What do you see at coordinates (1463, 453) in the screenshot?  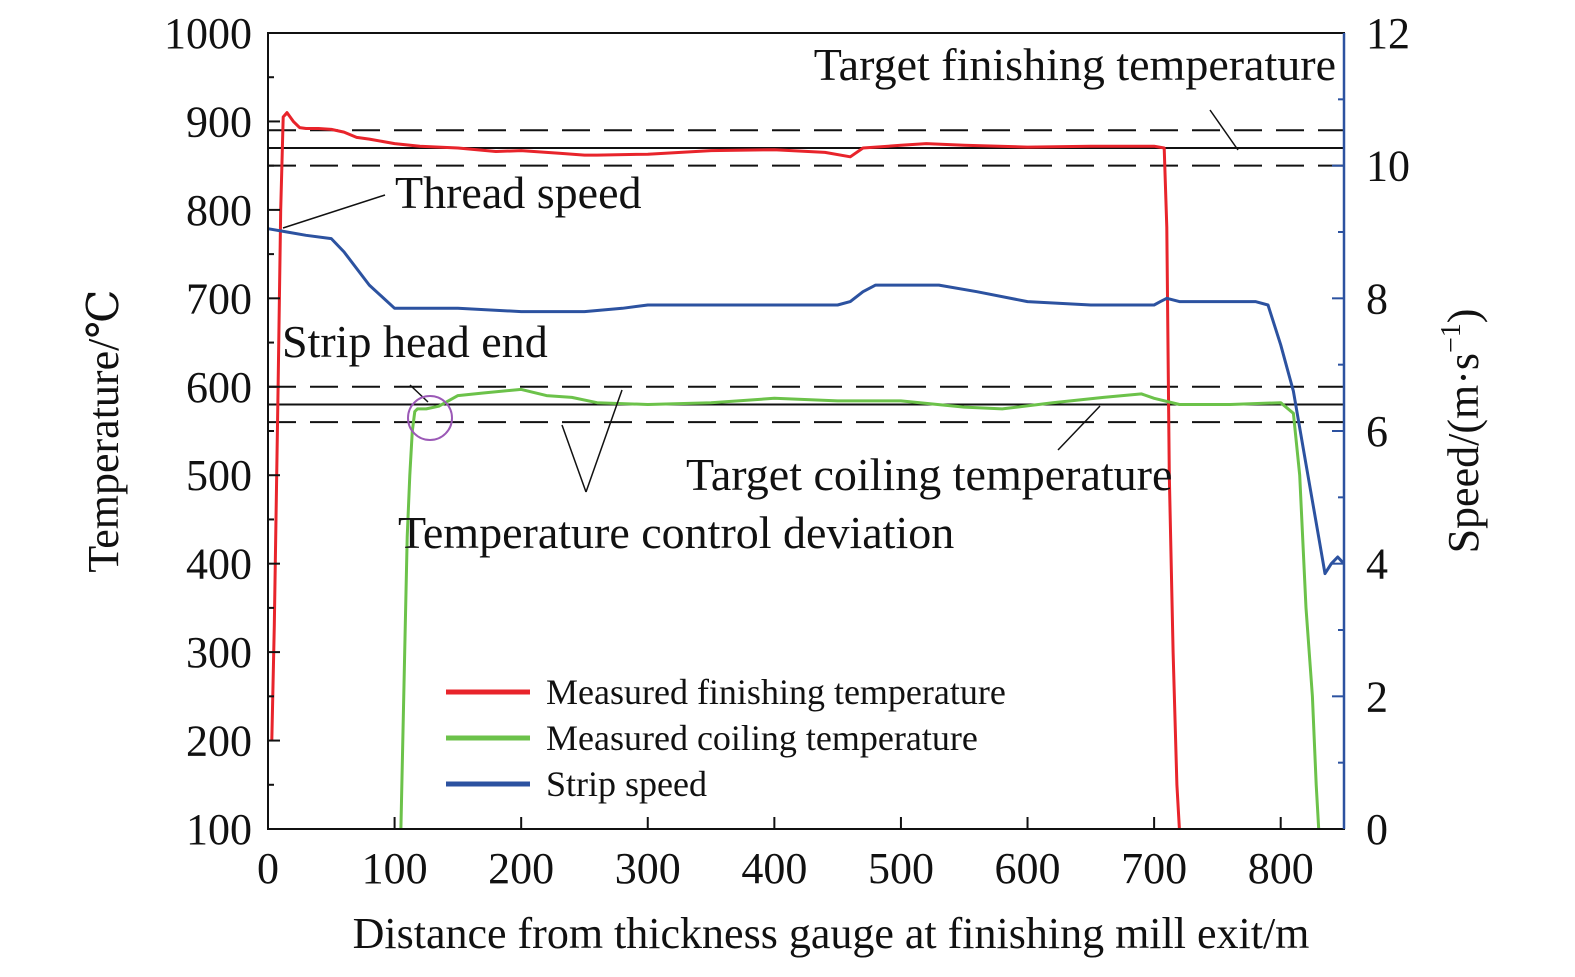 I see `y2-axis-title-base: Speed/(m·s` at bounding box center [1463, 453].